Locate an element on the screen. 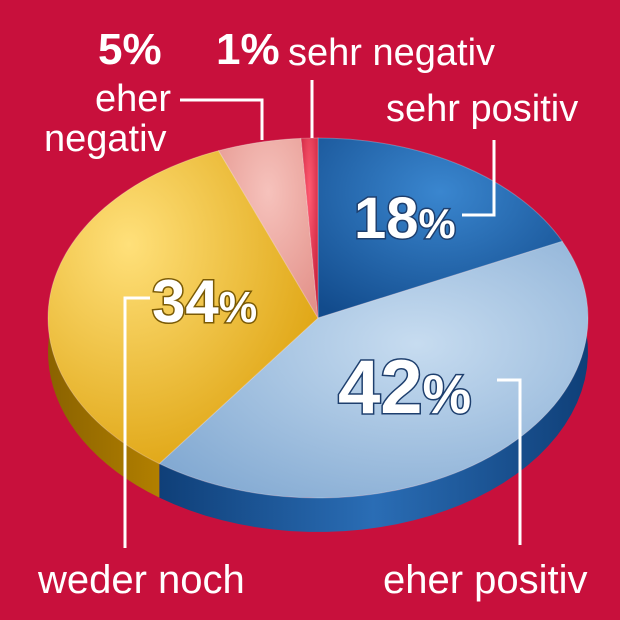 The image size is (620, 620). label-sehr-positiv: sehr positiv is located at coordinates (482, 109).